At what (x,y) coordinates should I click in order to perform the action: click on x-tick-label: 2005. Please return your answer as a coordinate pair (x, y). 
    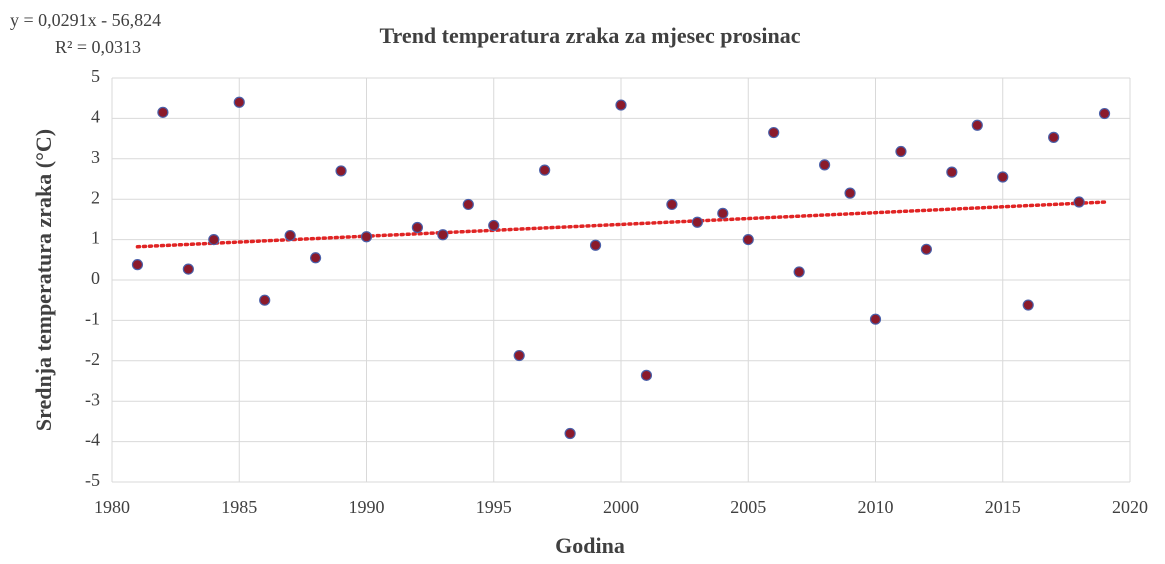
    Looking at the image, I should click on (748, 507).